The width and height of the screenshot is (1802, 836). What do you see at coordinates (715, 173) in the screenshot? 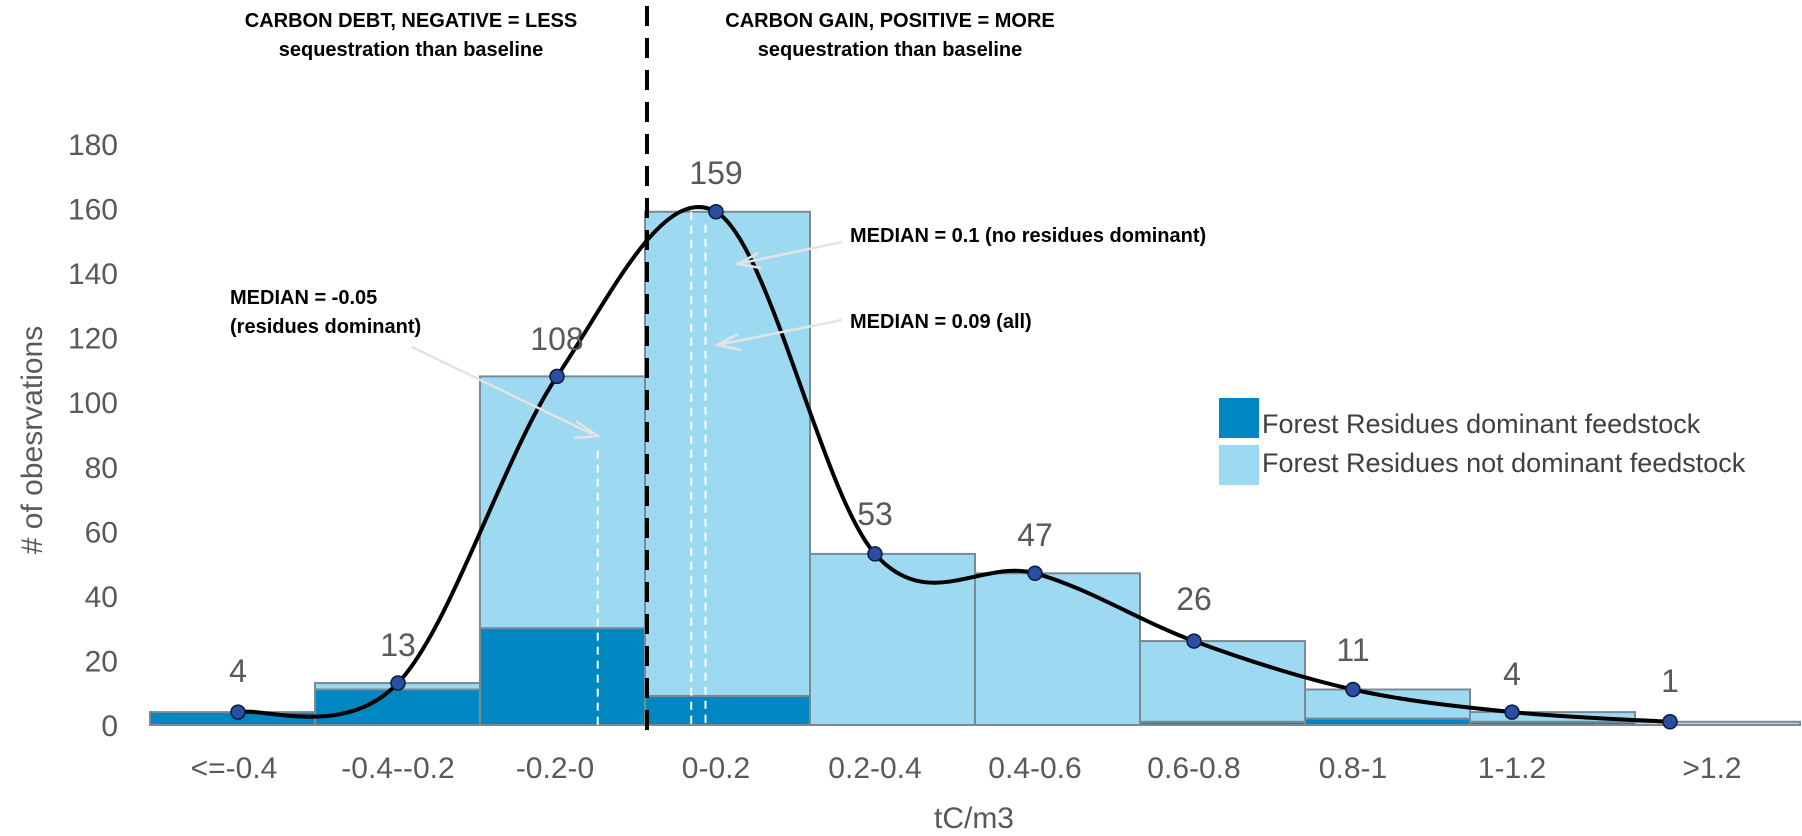
I see `bar-total-label: 159` at bounding box center [715, 173].